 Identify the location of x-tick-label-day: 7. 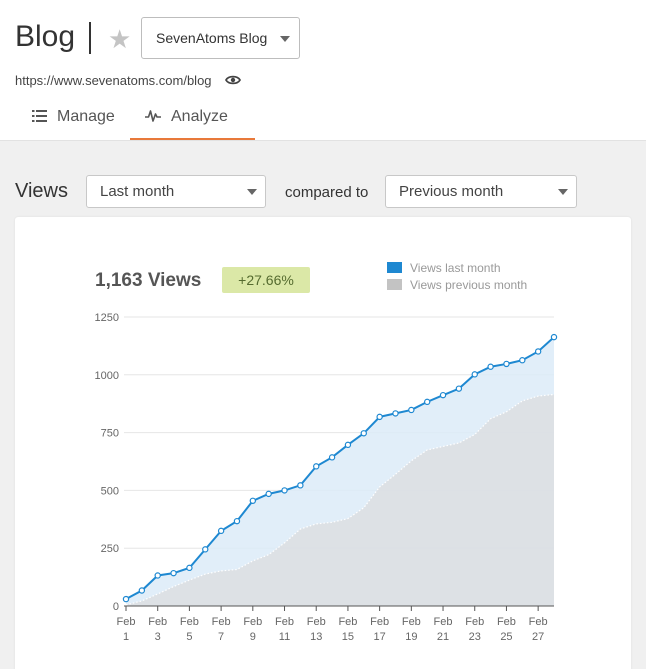
(221, 637).